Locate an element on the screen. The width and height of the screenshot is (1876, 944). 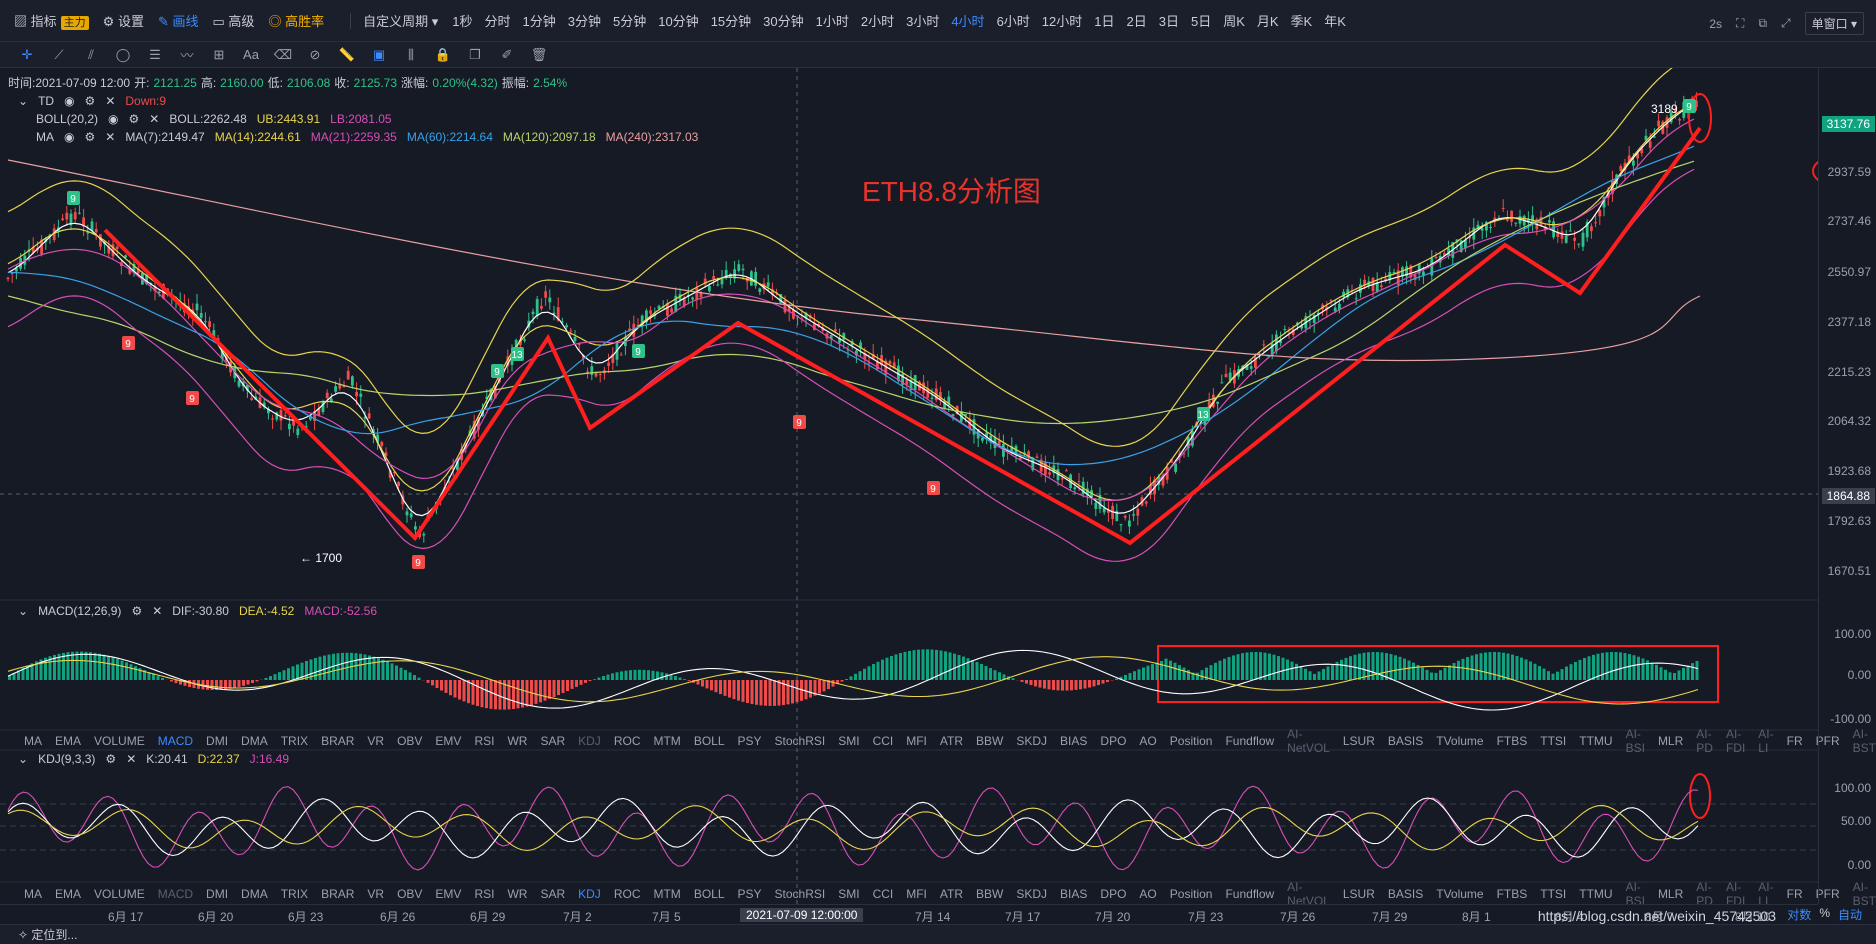
period-19: 月K is located at coordinates (1267, 21).